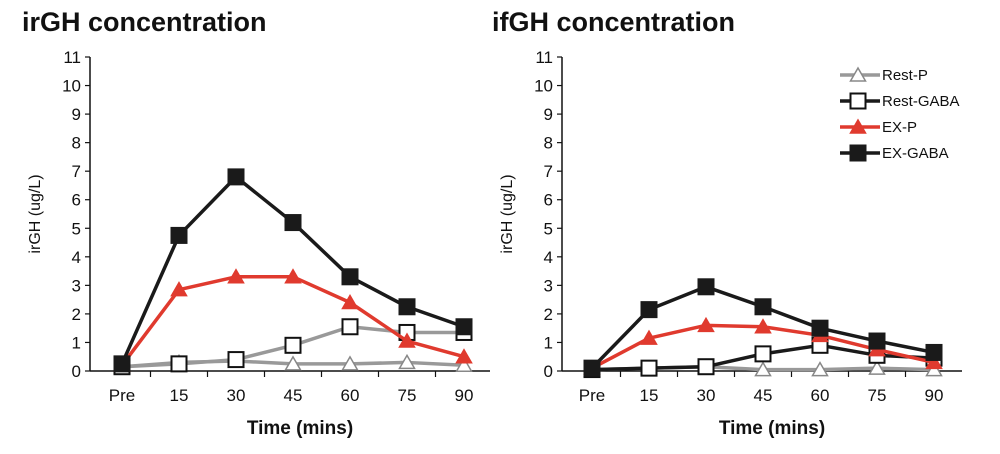 The image size is (1000, 454). What do you see at coordinates (613, 22) in the screenshot?
I see `chart-title-right: ifGH concentration` at bounding box center [613, 22].